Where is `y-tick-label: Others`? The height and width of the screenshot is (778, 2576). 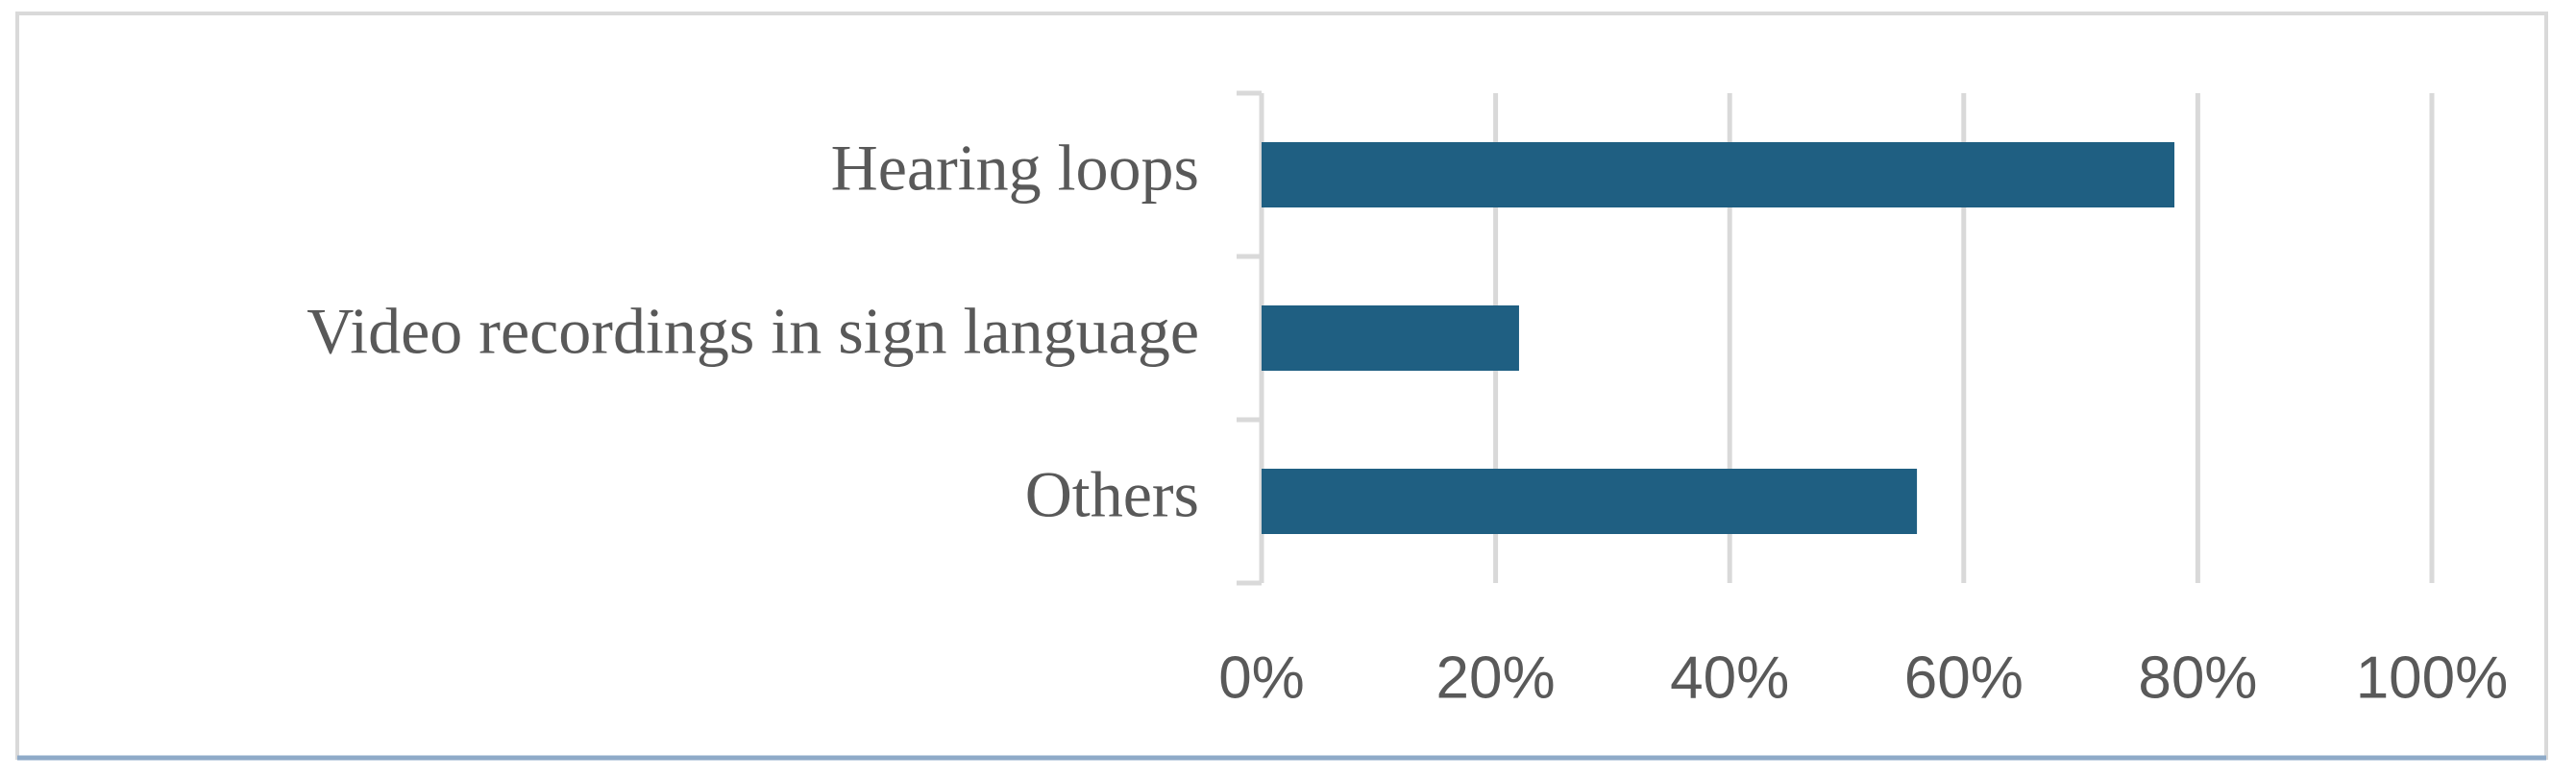
y-tick-label: Others is located at coordinates (1112, 494).